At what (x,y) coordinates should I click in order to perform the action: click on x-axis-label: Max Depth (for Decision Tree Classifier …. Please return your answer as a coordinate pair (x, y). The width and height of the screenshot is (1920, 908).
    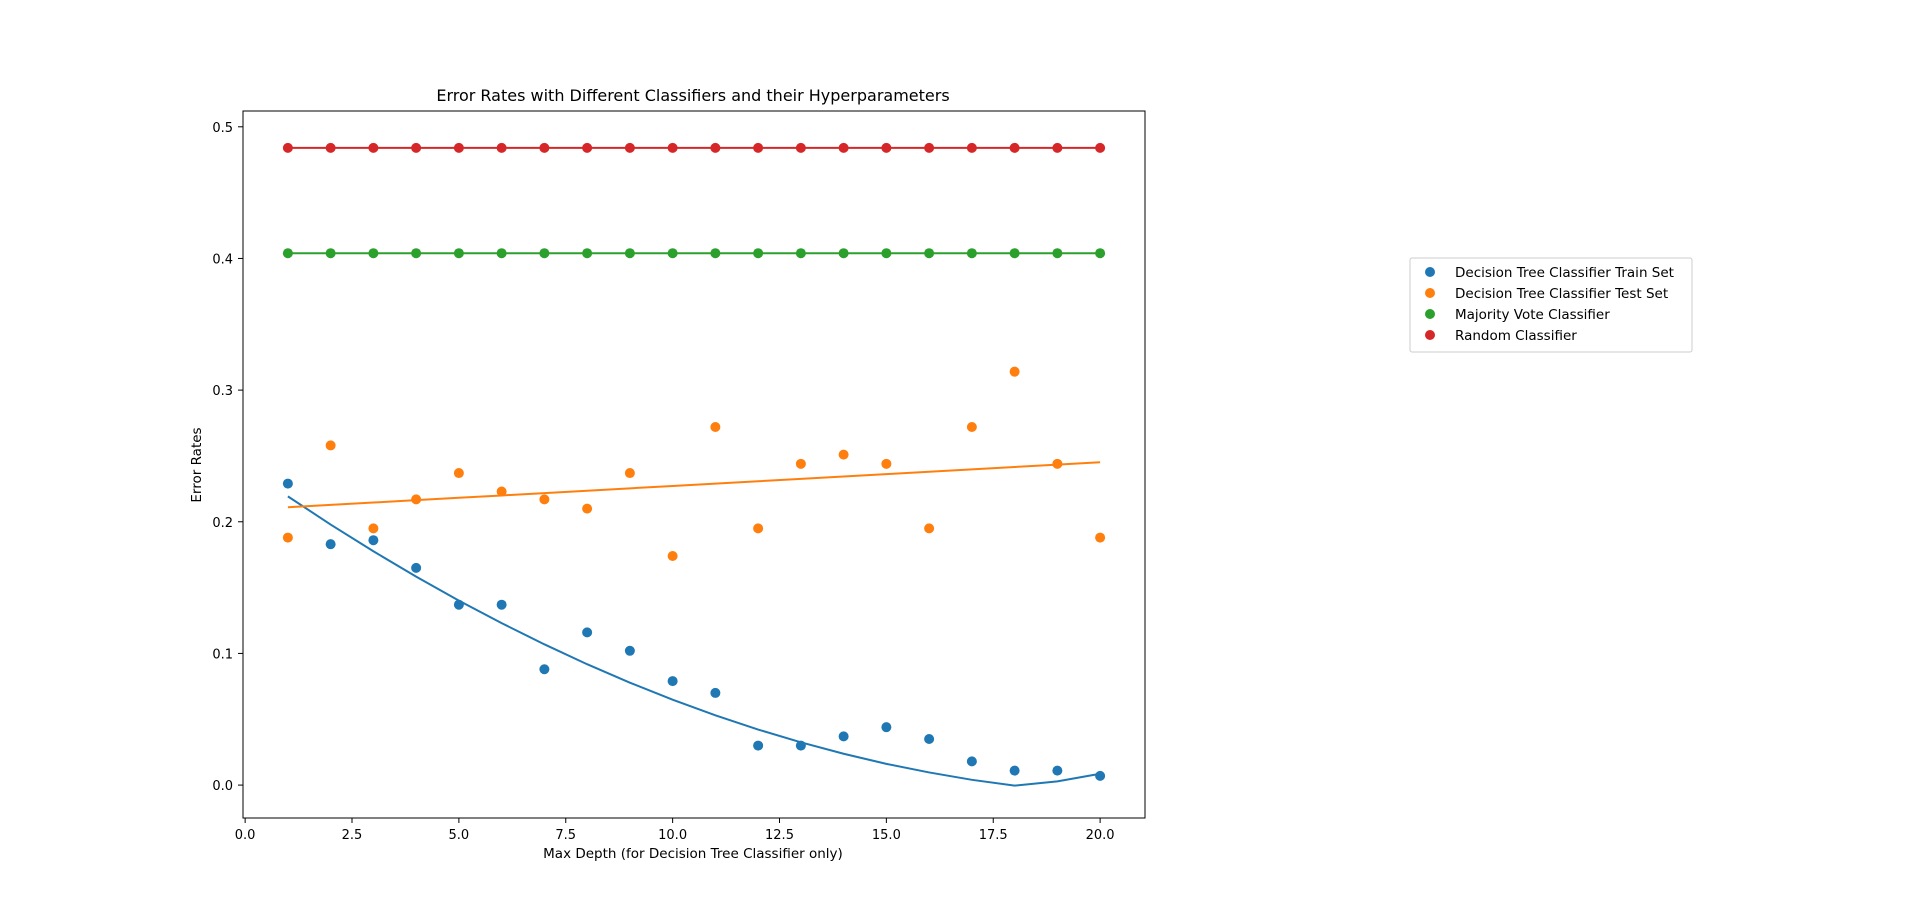
    Looking at the image, I should click on (693, 854).